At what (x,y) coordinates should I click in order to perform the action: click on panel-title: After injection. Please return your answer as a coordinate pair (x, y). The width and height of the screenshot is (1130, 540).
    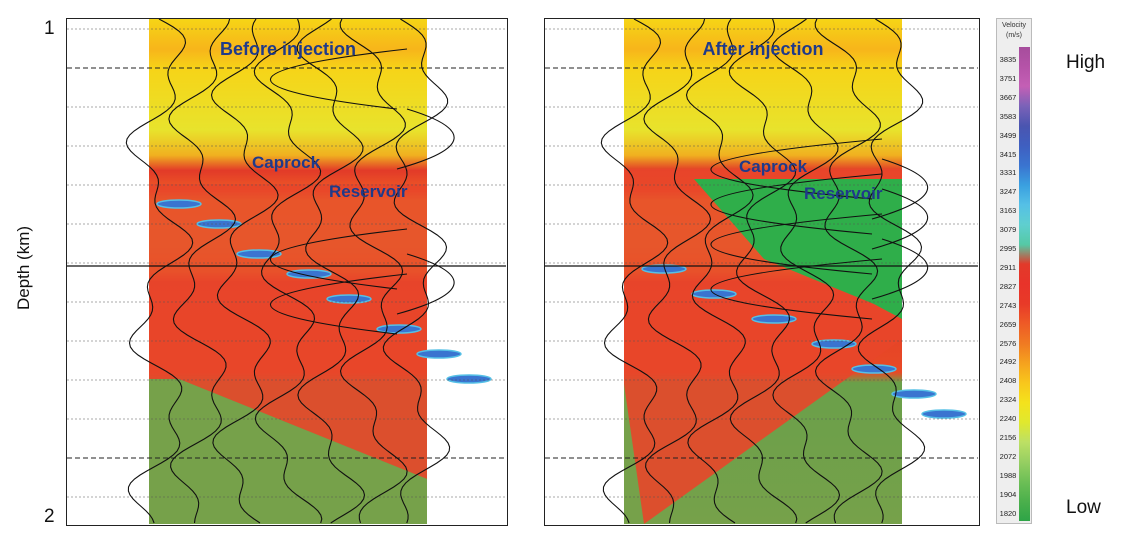
    Looking at the image, I should click on (762, 49).